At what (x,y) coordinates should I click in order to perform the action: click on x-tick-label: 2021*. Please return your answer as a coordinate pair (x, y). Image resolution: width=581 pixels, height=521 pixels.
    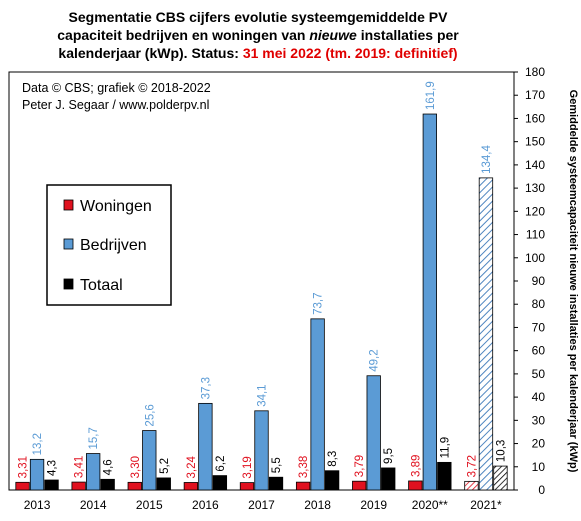
    Looking at the image, I should click on (486, 505).